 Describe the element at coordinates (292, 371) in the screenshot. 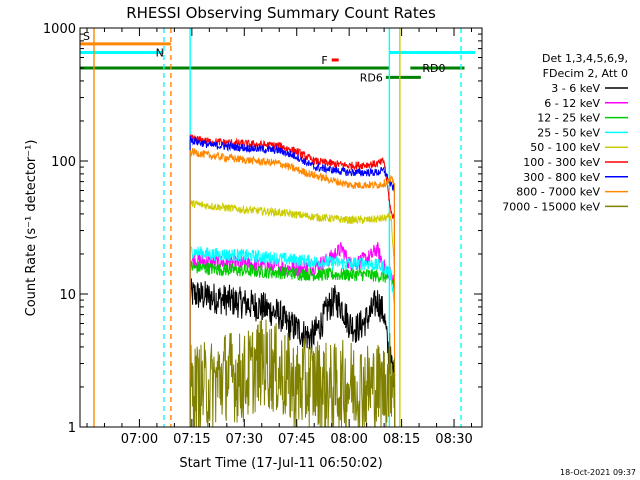

I see `series-line-7000-15000-kev` at that location.